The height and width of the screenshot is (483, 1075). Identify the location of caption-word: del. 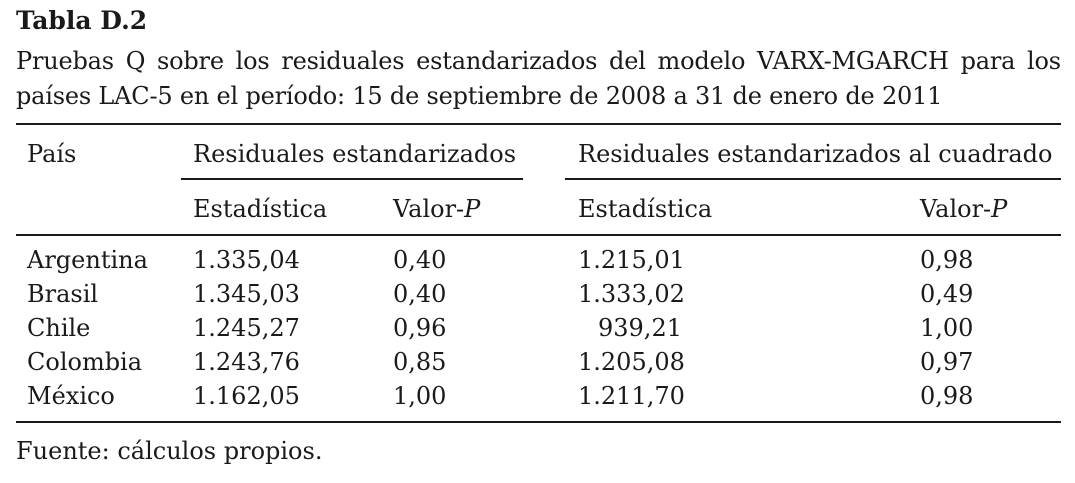
(627, 61).